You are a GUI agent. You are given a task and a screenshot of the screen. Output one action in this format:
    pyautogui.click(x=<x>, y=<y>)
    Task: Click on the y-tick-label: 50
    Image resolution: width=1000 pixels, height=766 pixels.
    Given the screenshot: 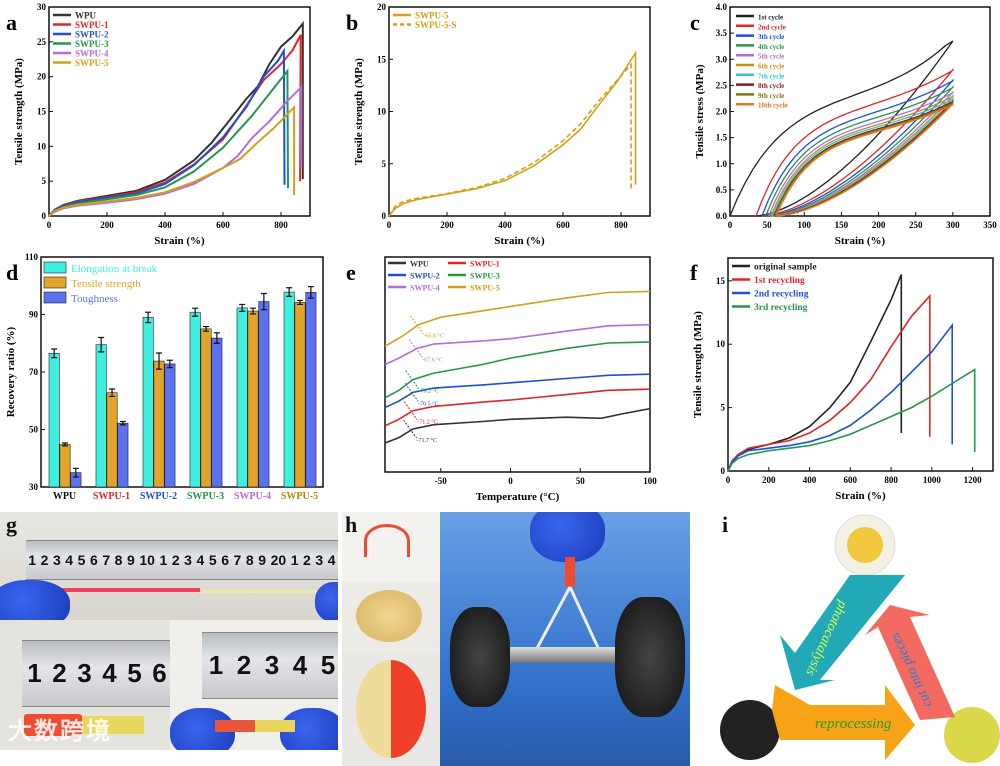 What is the action you would take?
    pyautogui.click(x=34, y=430)
    